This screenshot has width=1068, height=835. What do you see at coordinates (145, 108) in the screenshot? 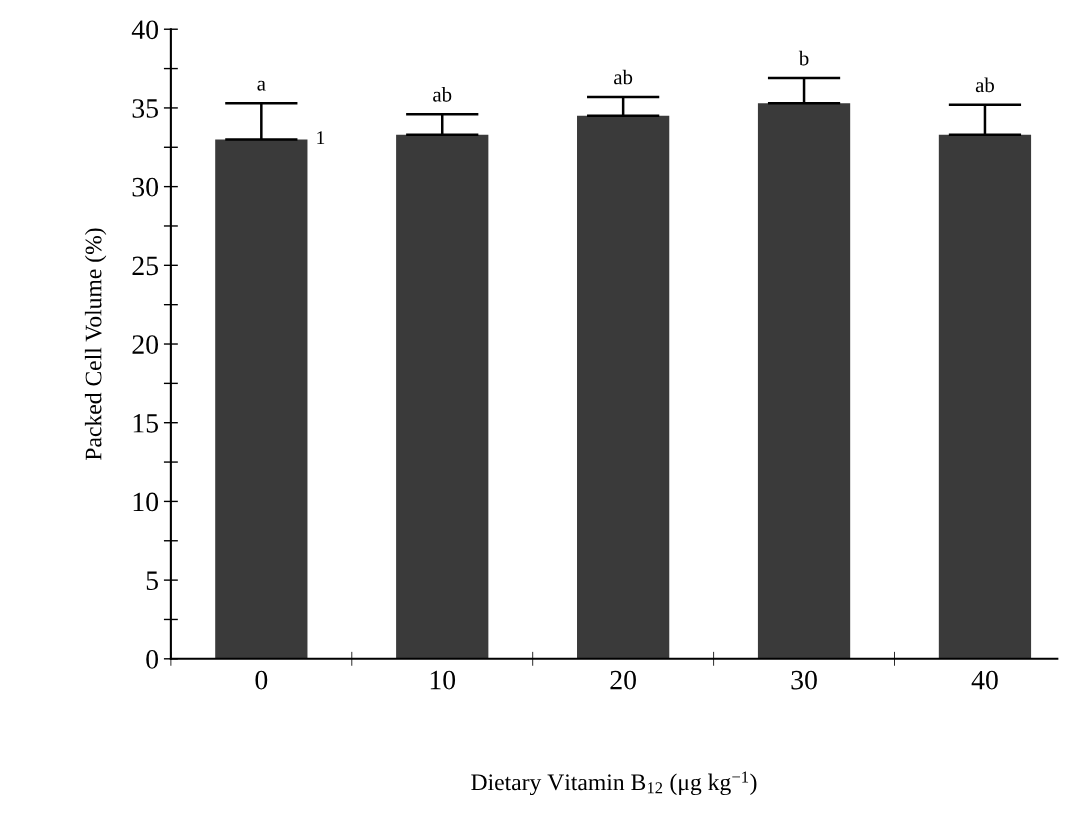
I see `y-tick-label: 35` at bounding box center [145, 108].